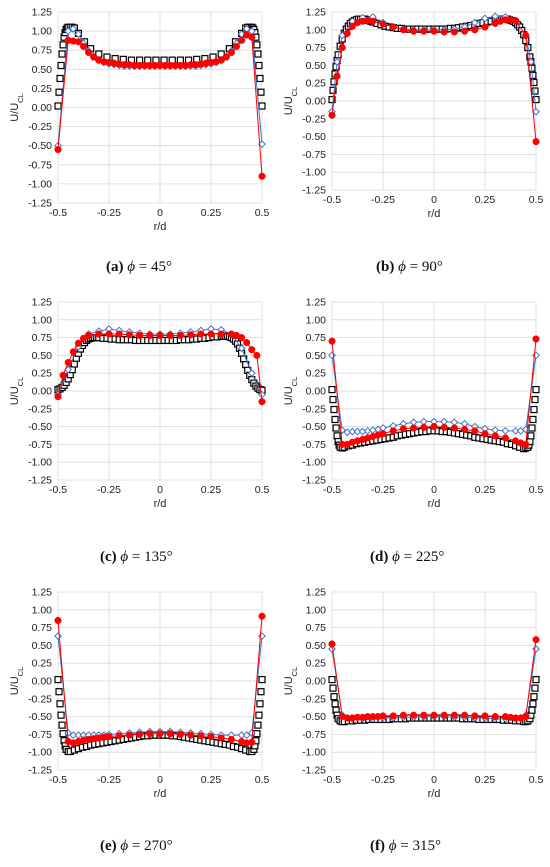  What do you see at coordinates (434, 200) in the screenshot?
I see `x-tick-label: 0` at bounding box center [434, 200].